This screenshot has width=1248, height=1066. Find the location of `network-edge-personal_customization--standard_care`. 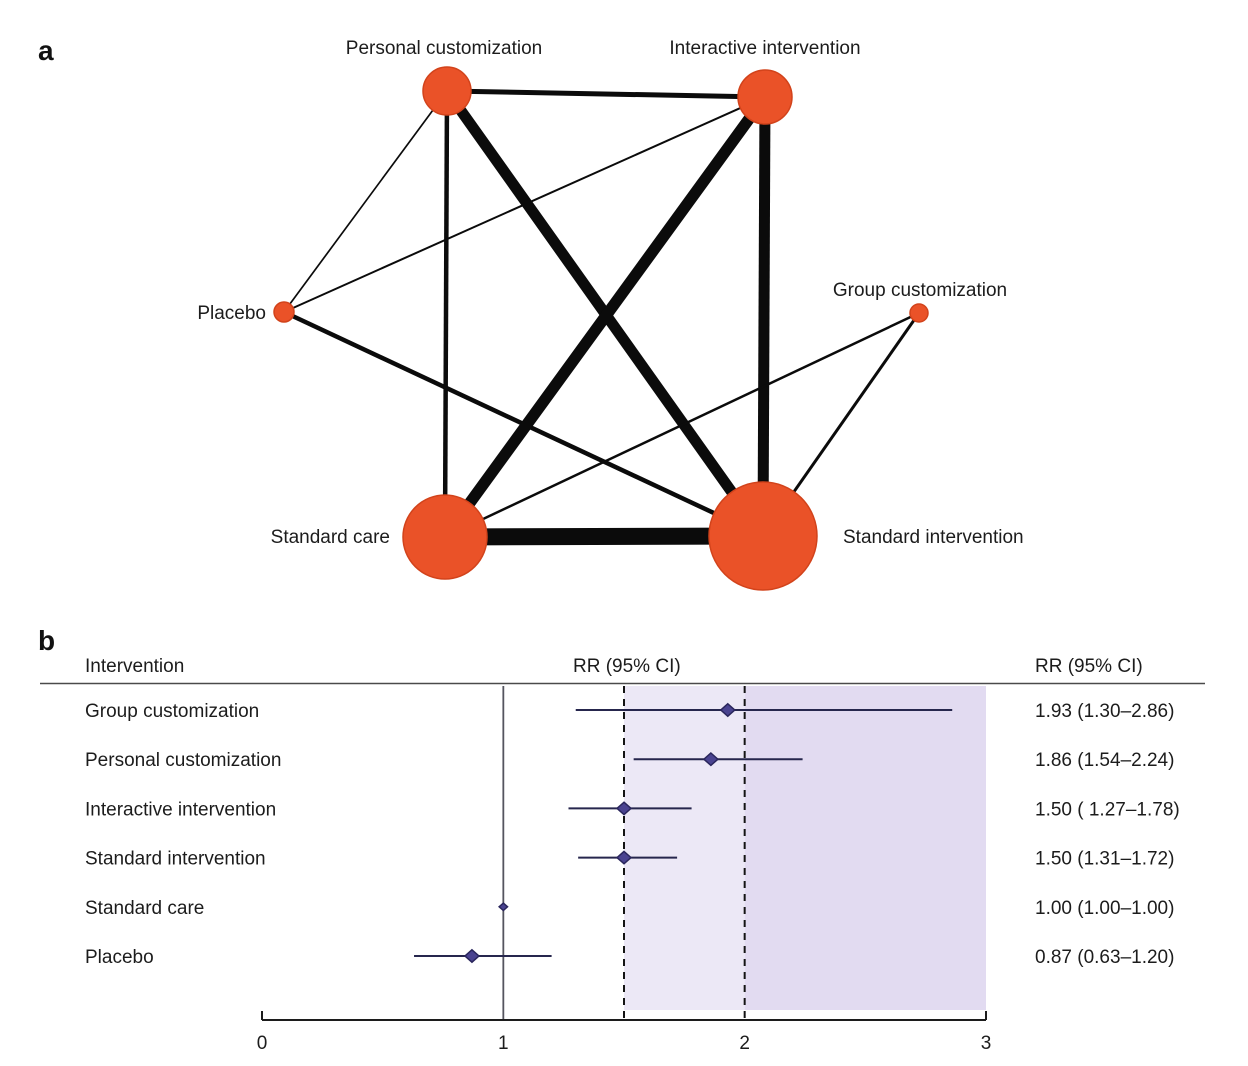

network-edge-personal_customization--standard_care is located at coordinates (446, 314).